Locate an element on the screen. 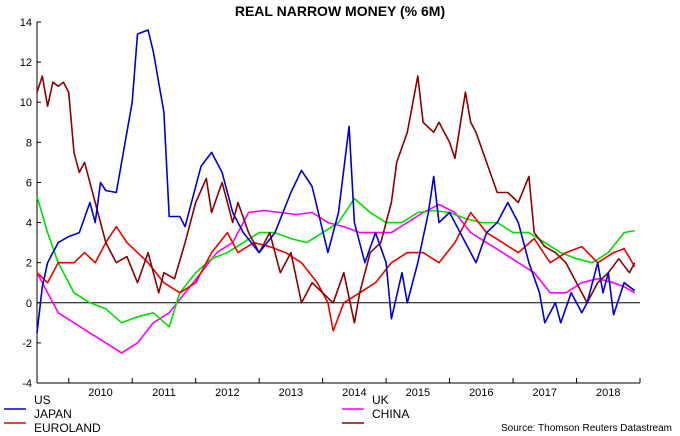 This screenshot has width=680, height=436. y-tick-label: 4 is located at coordinates (29, 224).